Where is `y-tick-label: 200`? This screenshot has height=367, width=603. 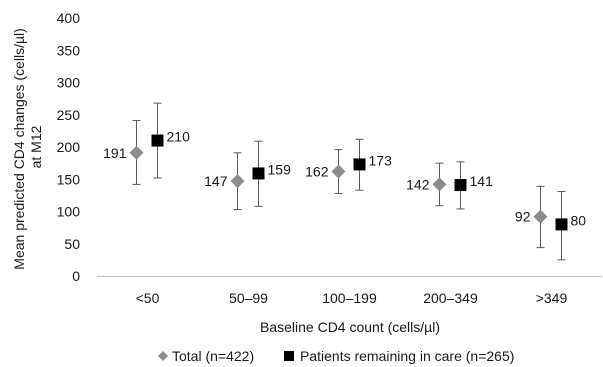 y-tick-label: 200 is located at coordinates (69, 147).